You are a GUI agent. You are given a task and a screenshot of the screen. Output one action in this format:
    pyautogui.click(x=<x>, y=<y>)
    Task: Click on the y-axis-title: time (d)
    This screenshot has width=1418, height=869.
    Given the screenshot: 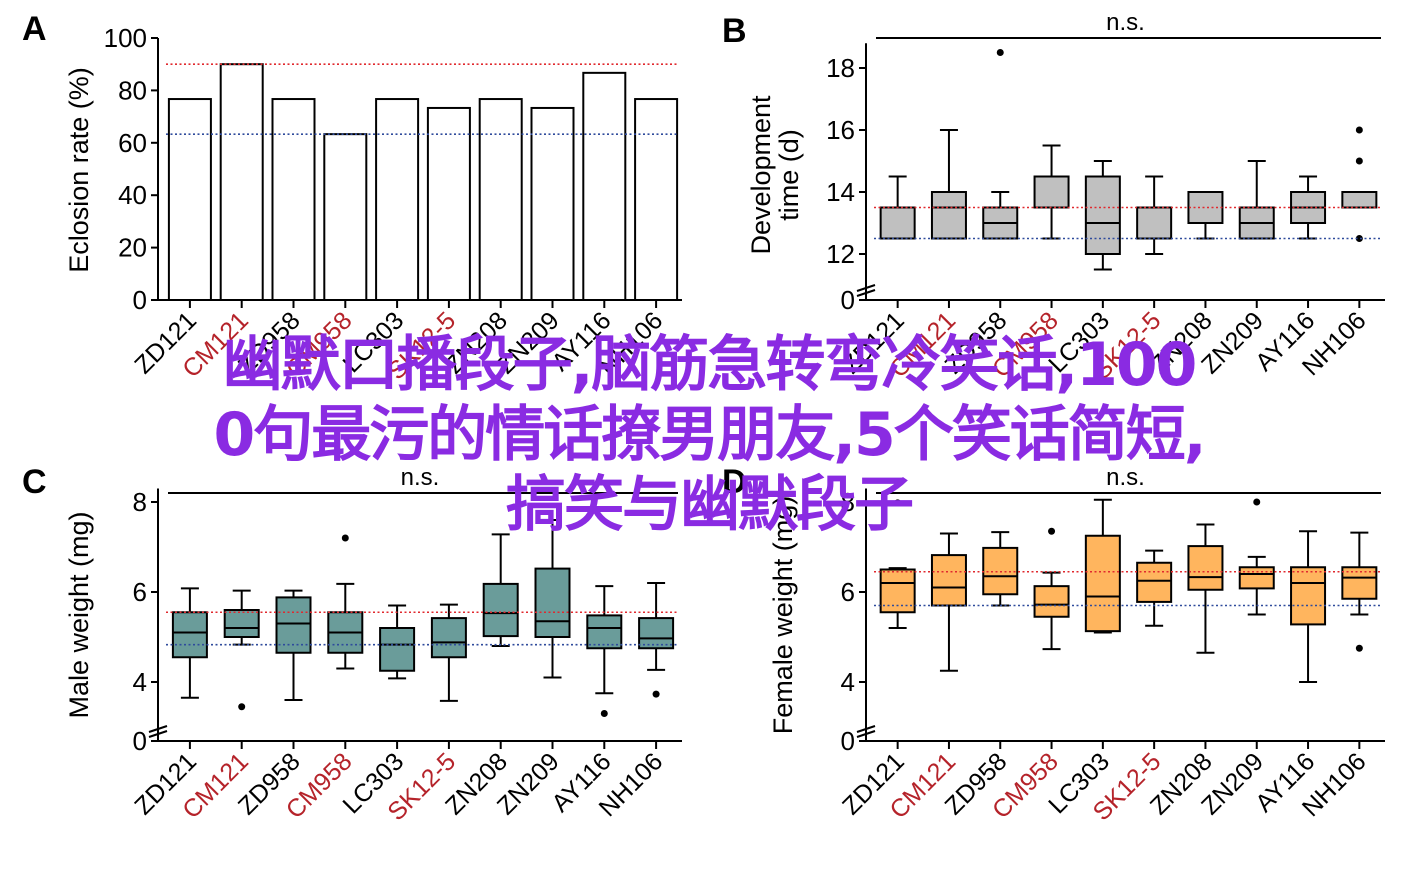 What is the action you would take?
    pyautogui.click(x=789, y=175)
    